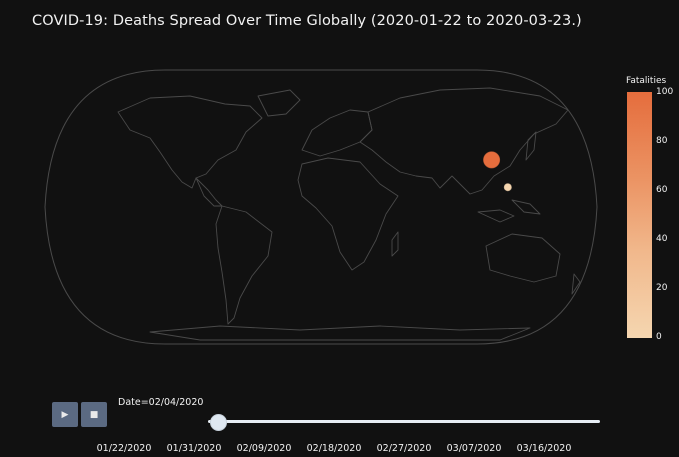  What do you see at coordinates (218, 422) in the screenshot?
I see `slider-handle` at bounding box center [218, 422].